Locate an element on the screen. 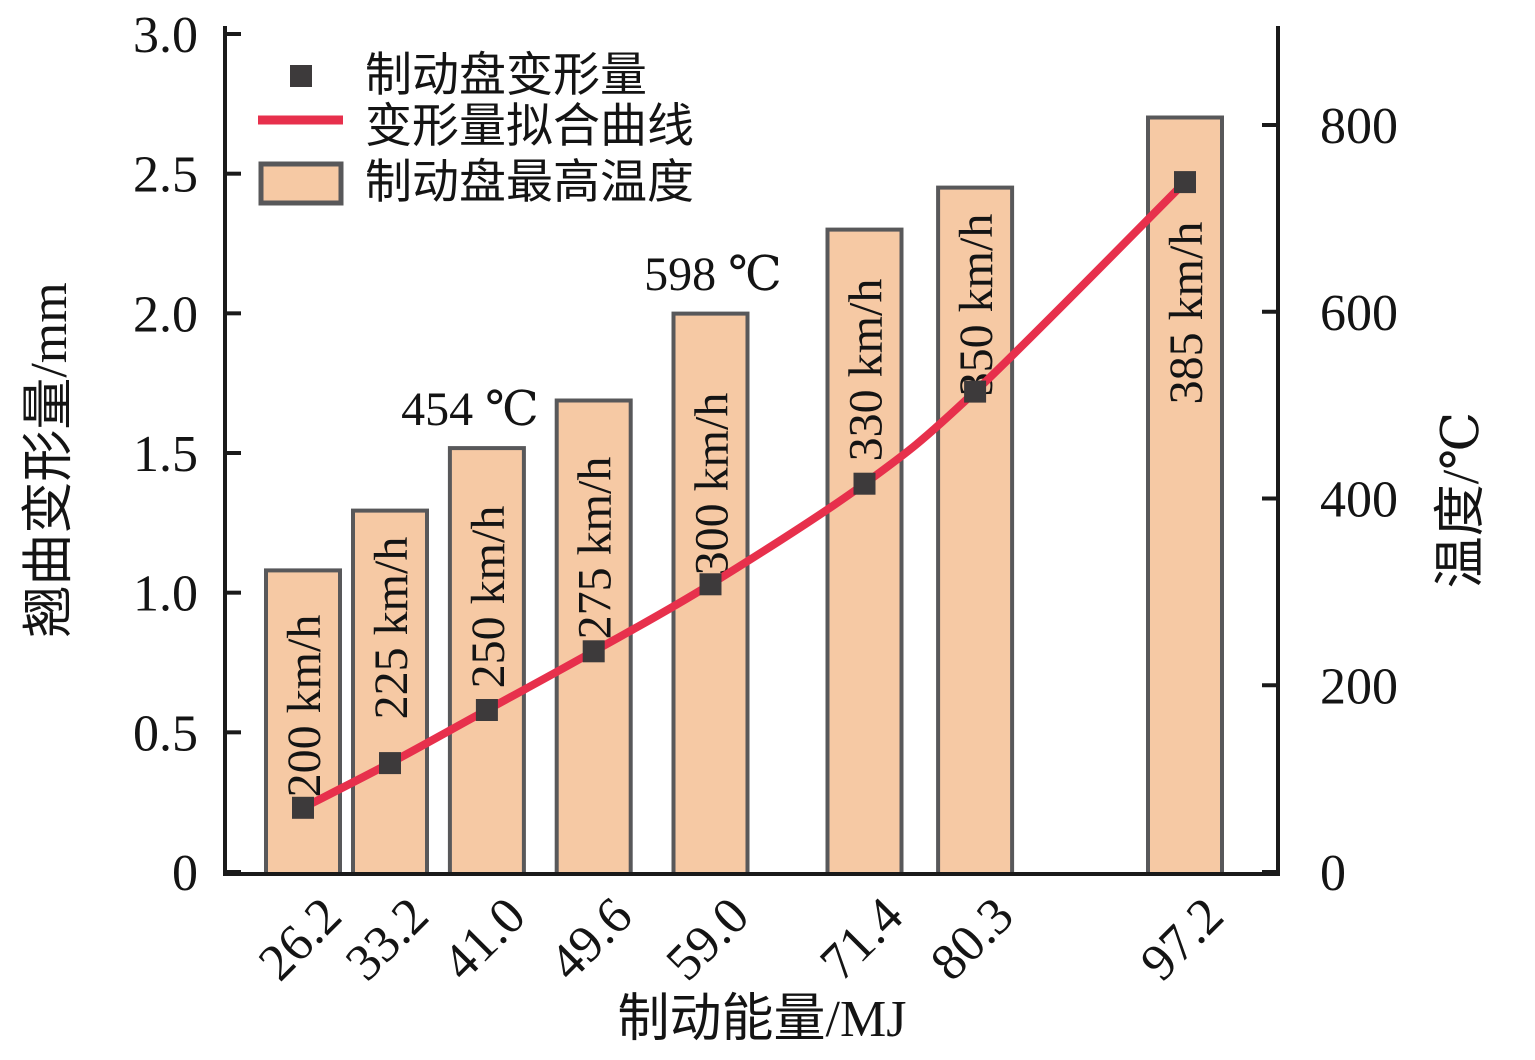 Image resolution: width=1535 pixels, height=1060 pixels. left-axis-tick-label: 0 is located at coordinates (185, 873).